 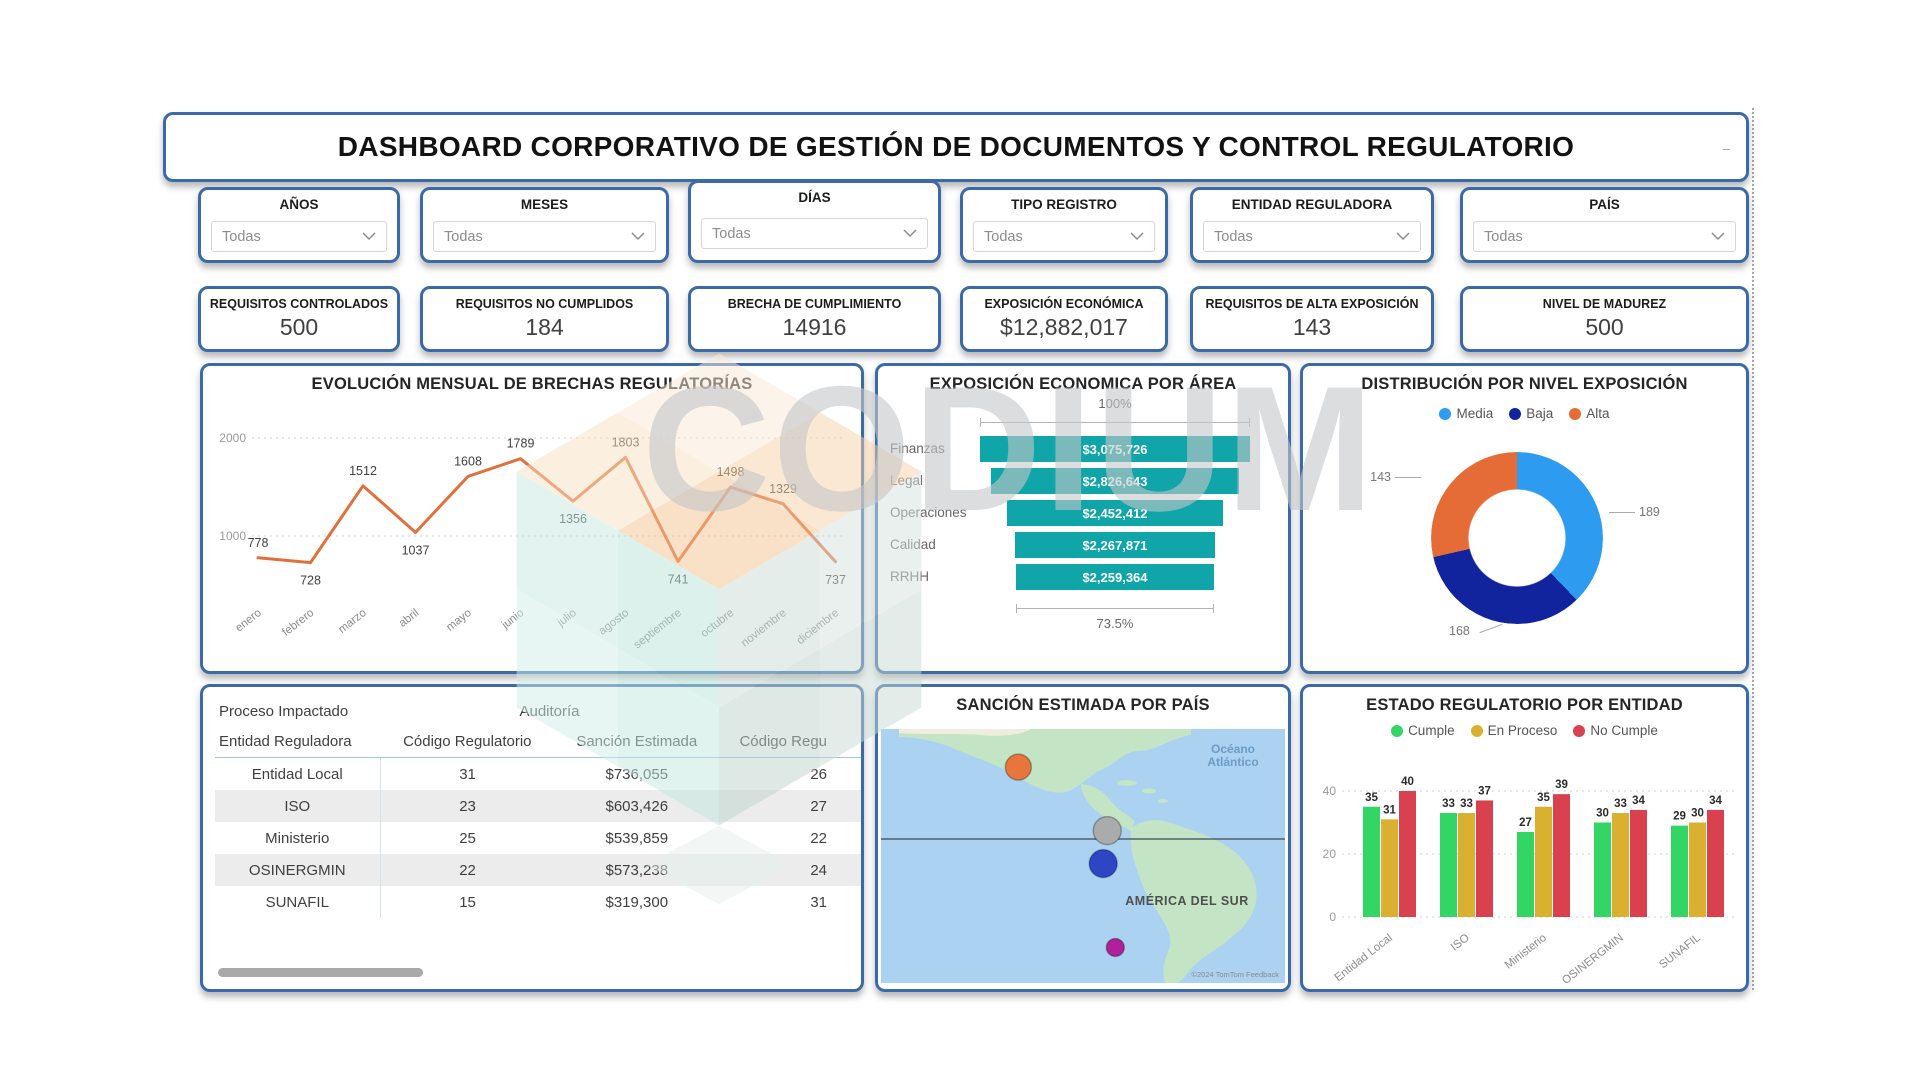 What do you see at coordinates (1064, 204) in the screenshot?
I see `filter-label: TIPO REGISTRO` at bounding box center [1064, 204].